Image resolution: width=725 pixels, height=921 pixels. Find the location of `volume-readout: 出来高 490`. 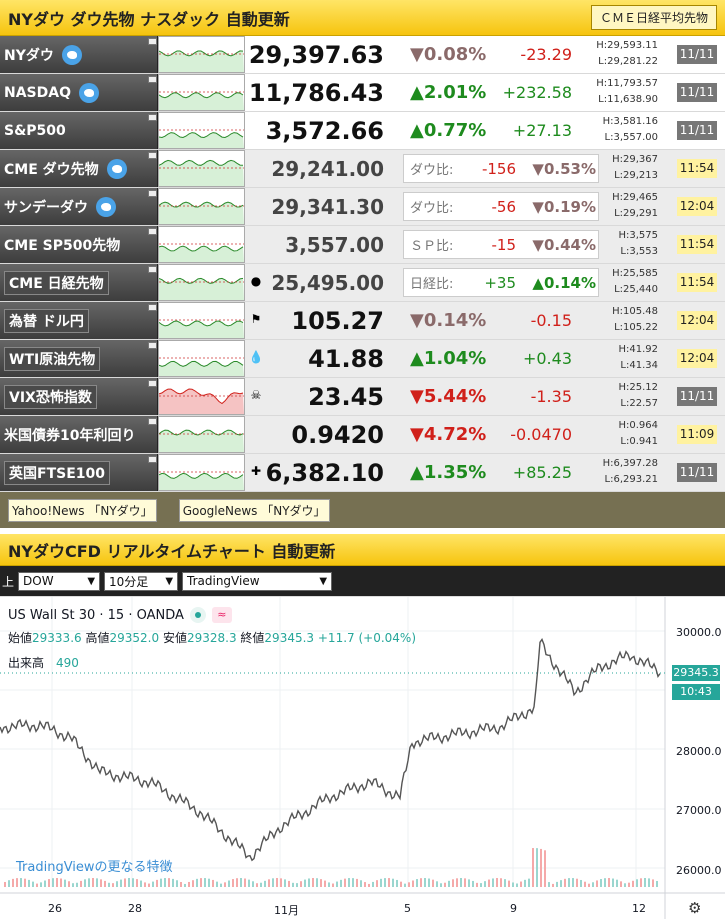

volume-readout: 出来高 490 is located at coordinates (43, 663).